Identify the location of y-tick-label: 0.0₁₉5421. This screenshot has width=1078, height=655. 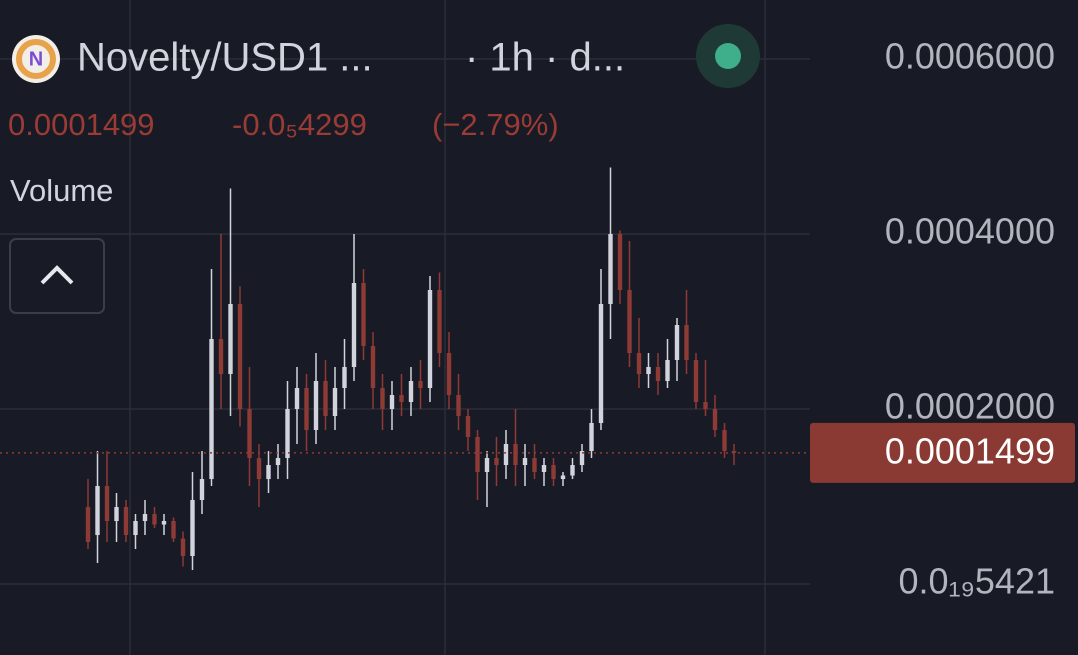
(976, 581).